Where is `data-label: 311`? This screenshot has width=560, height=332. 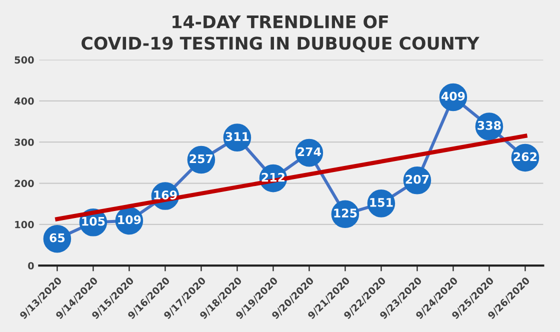
data-label: 311 is located at coordinates (237, 136).